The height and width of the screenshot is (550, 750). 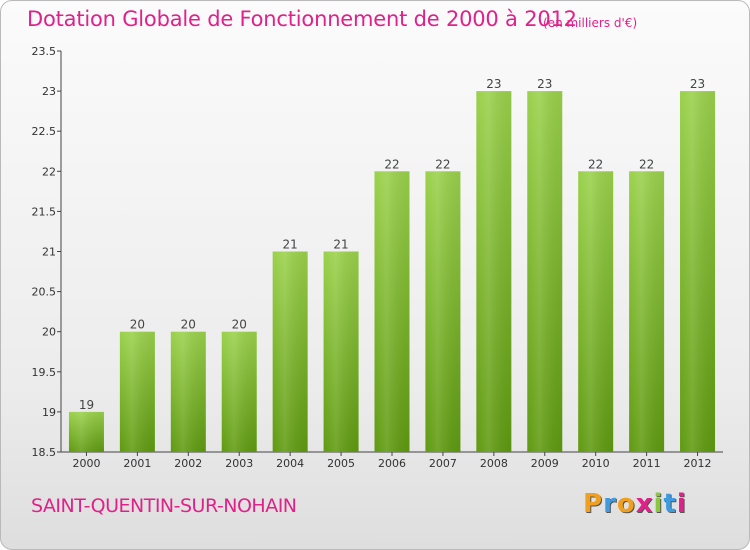 I want to click on x-tick-label: 2001, so click(x=137, y=463).